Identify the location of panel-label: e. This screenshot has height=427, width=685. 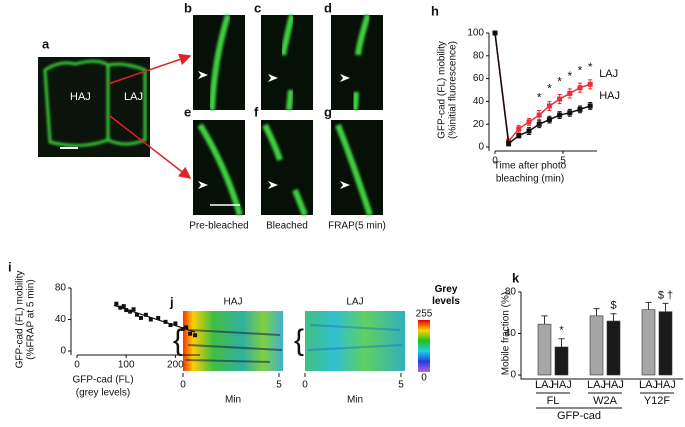
(187, 111).